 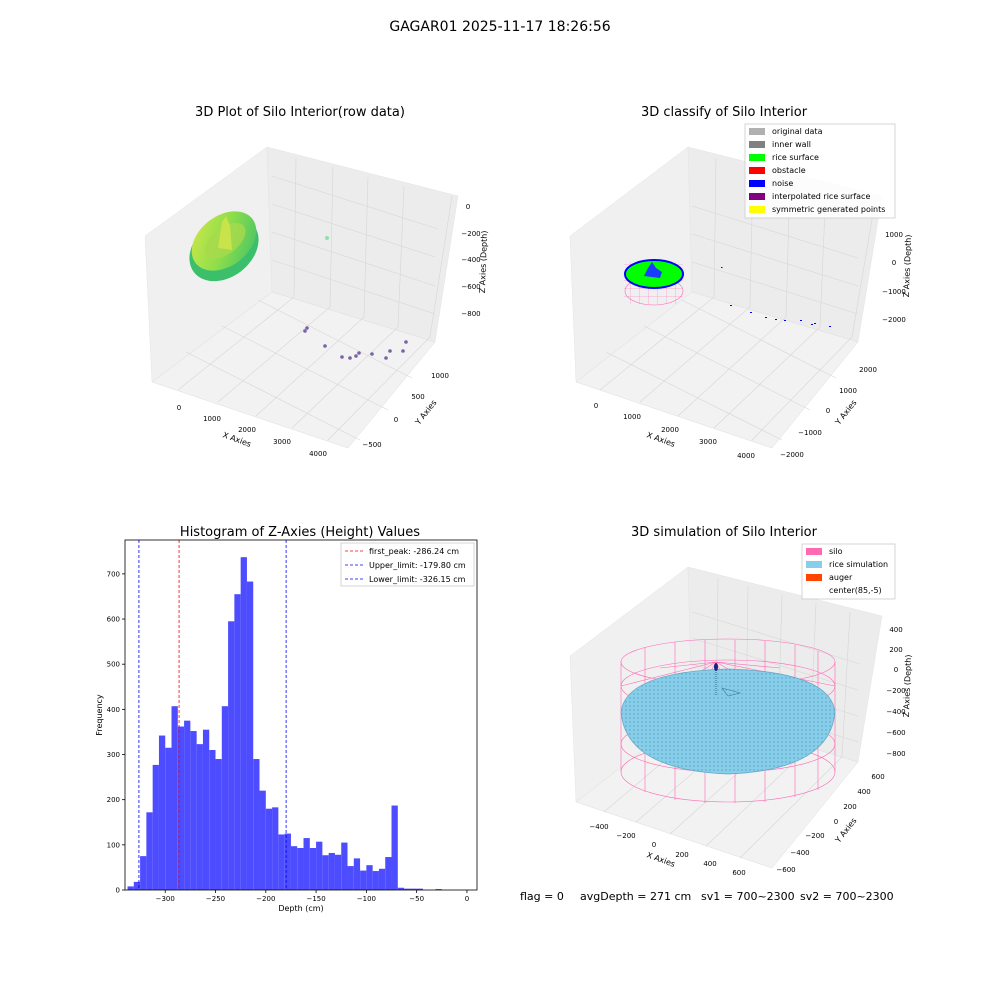 I want to click on status-sv1: sv1 = 700~2300, so click(x=748, y=896).